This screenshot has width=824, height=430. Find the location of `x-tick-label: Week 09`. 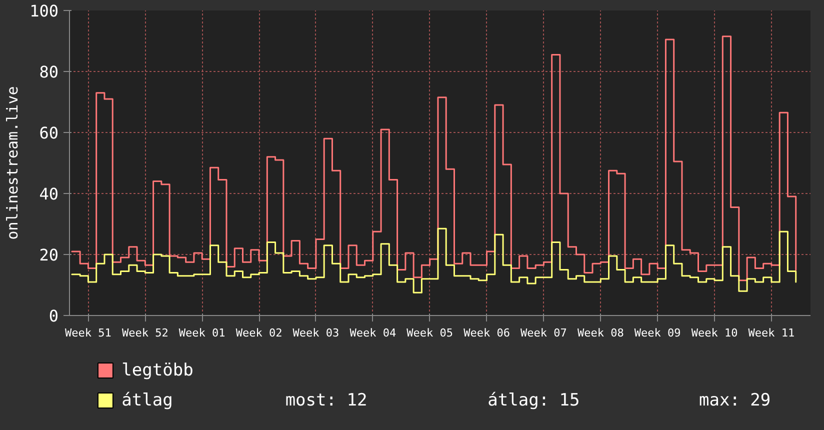

x-tick-label: Week 09 is located at coordinates (657, 333).